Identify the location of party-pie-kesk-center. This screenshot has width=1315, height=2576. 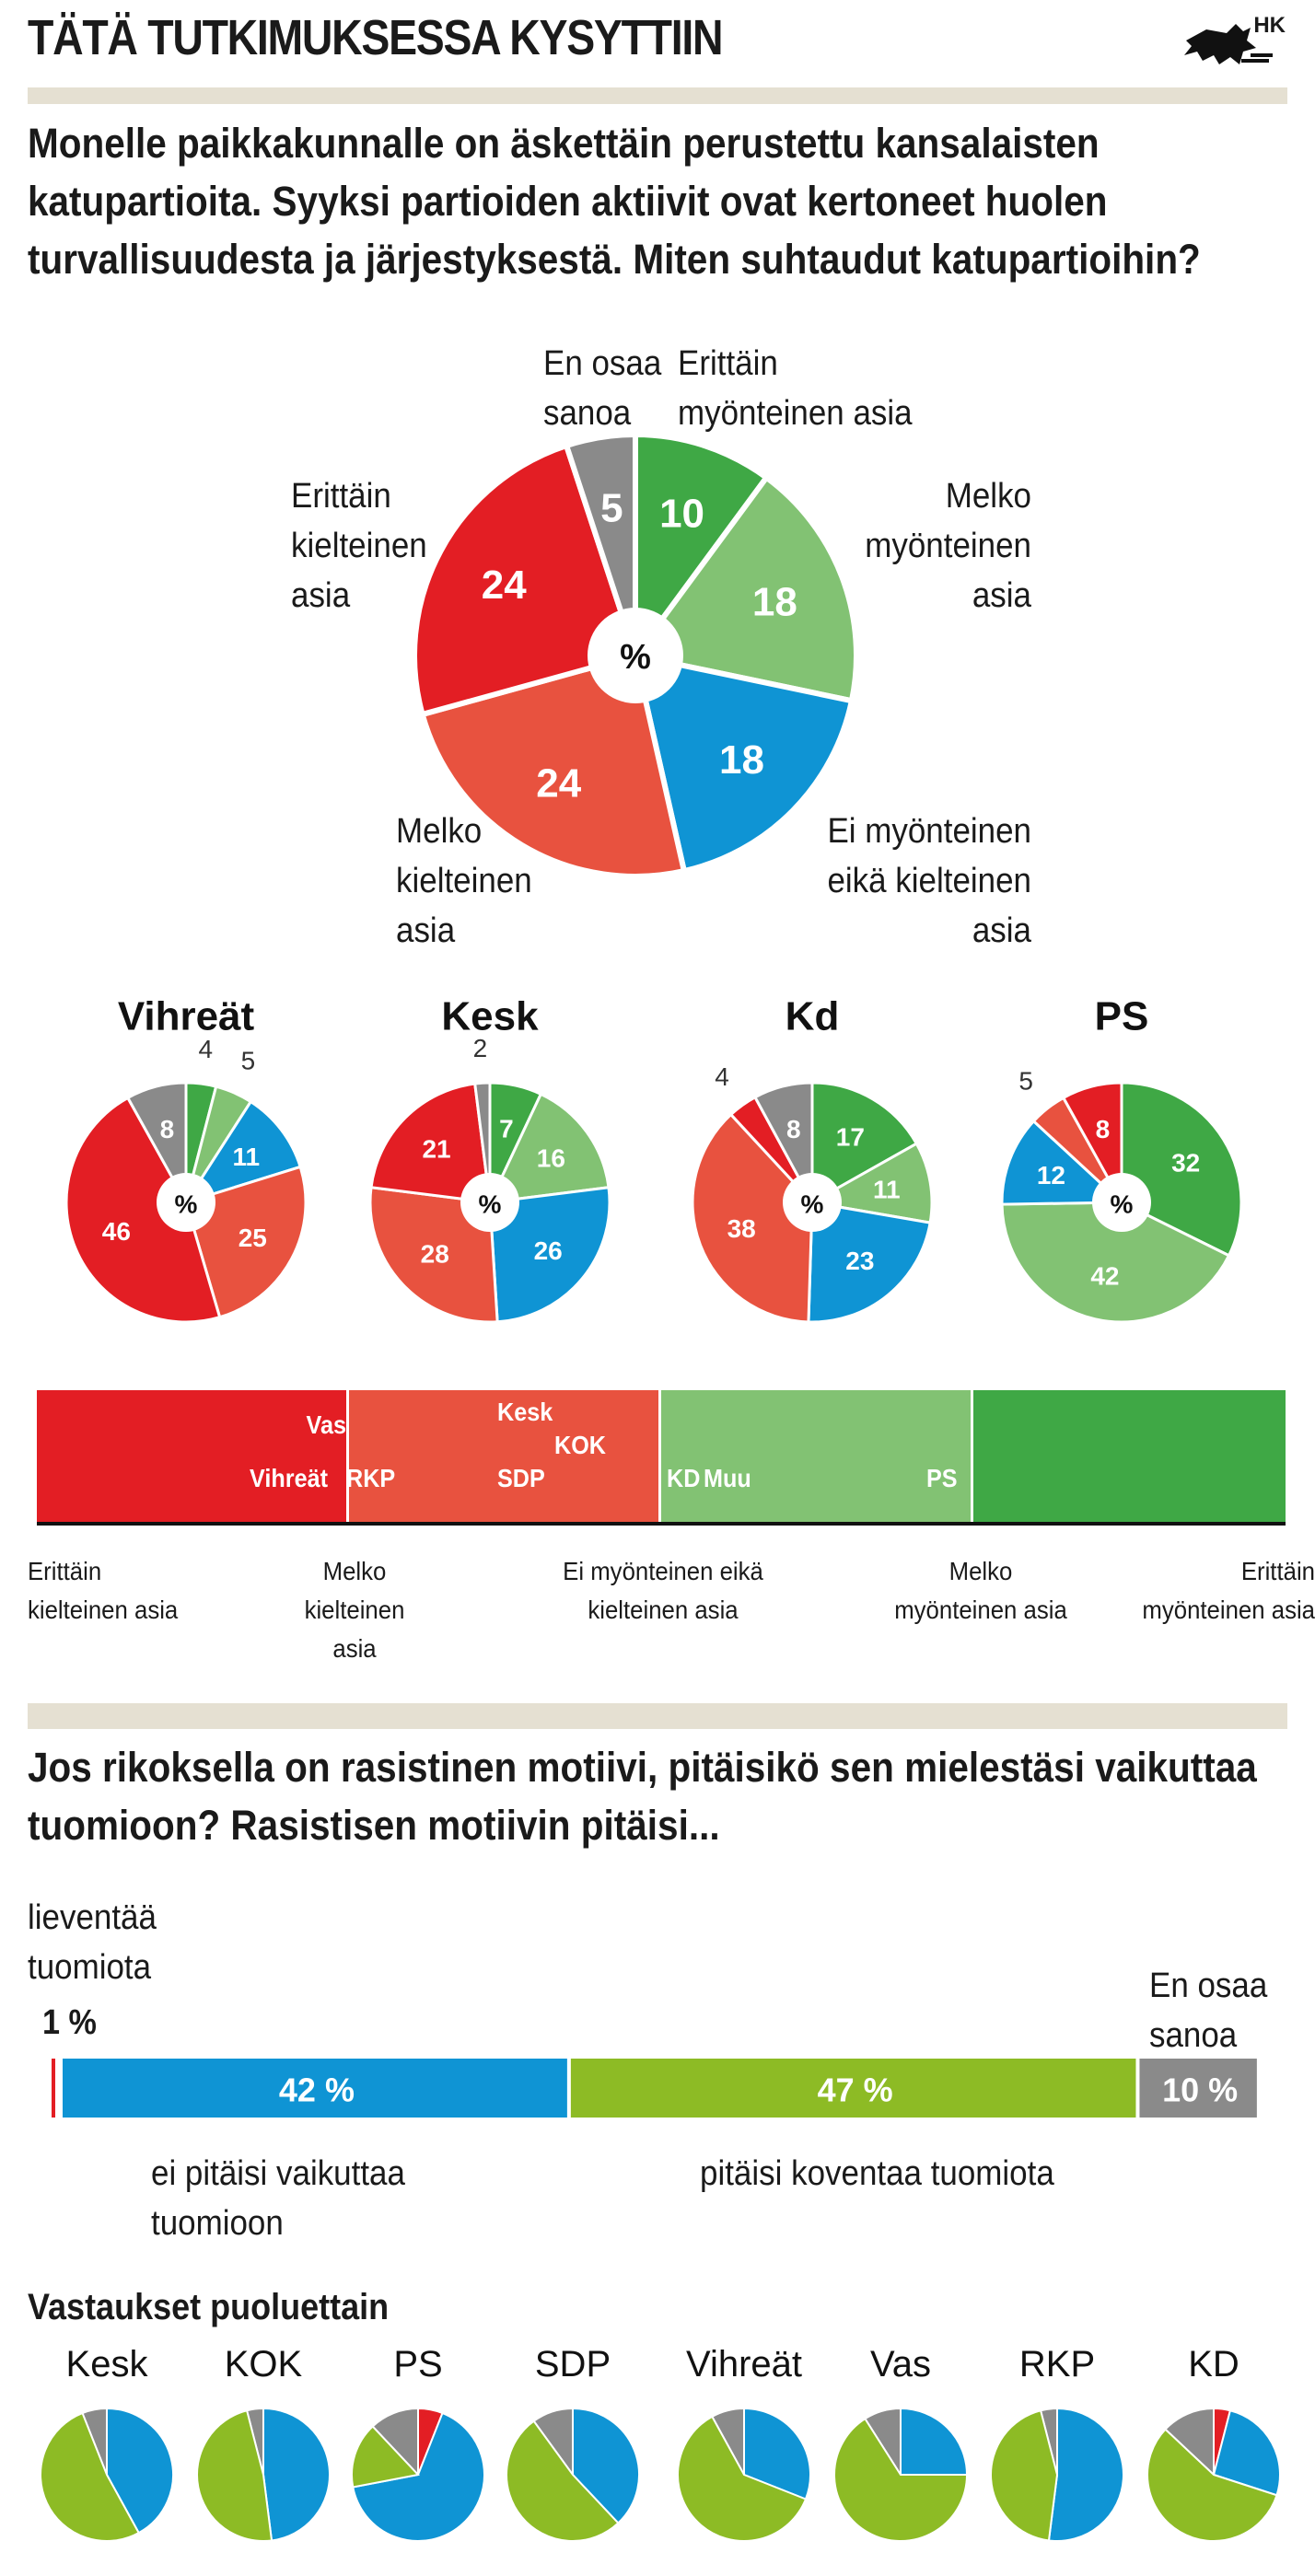
(489, 1202).